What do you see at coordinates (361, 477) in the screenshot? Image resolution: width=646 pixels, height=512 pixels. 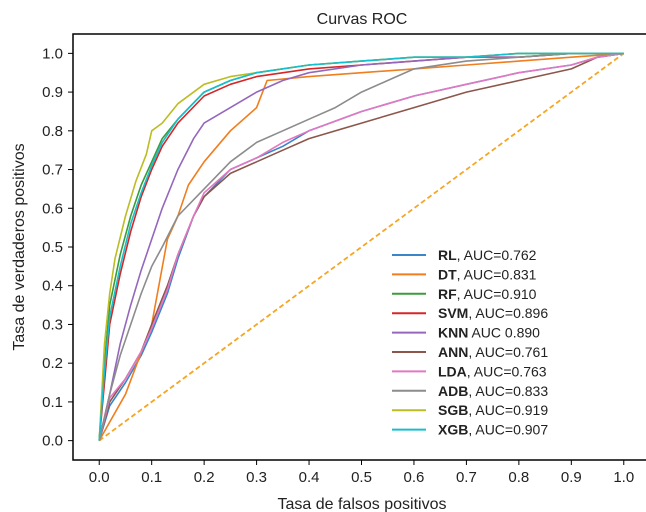 I see `x-tick-label: 0.5` at bounding box center [361, 477].